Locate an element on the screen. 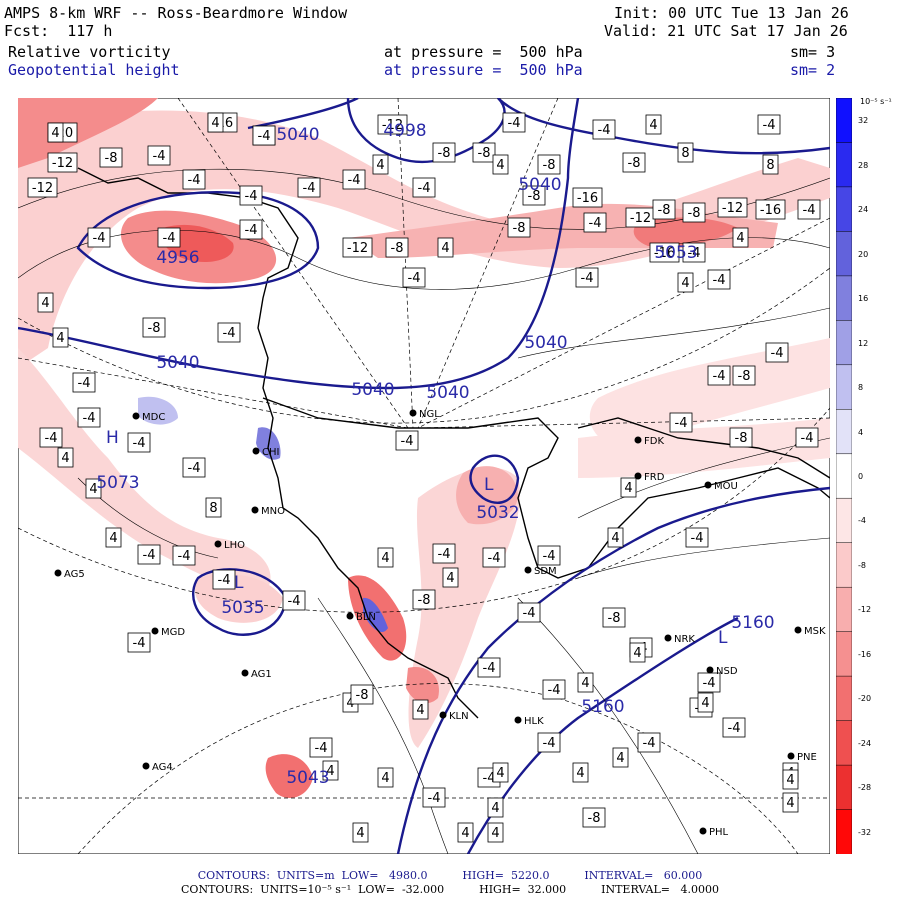 This screenshot has width=900, height=900. coast-ice-shelf is located at coordinates (546, 488).